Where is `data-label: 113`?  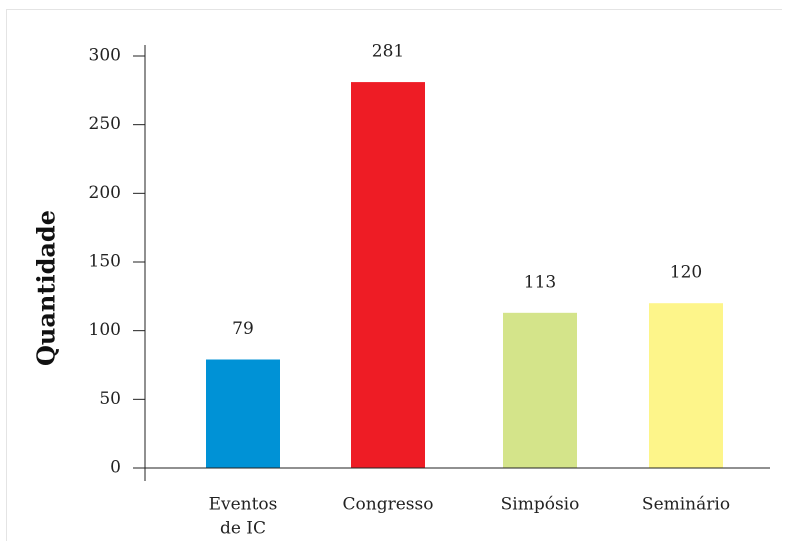 data-label: 113 is located at coordinates (540, 282).